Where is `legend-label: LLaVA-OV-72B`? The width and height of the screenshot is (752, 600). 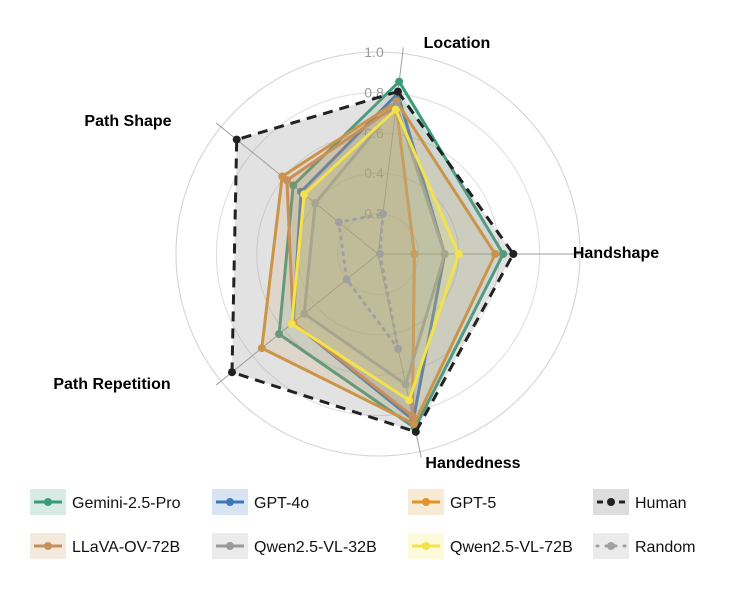 legend-label: LLaVA-OV-72B is located at coordinates (126, 547).